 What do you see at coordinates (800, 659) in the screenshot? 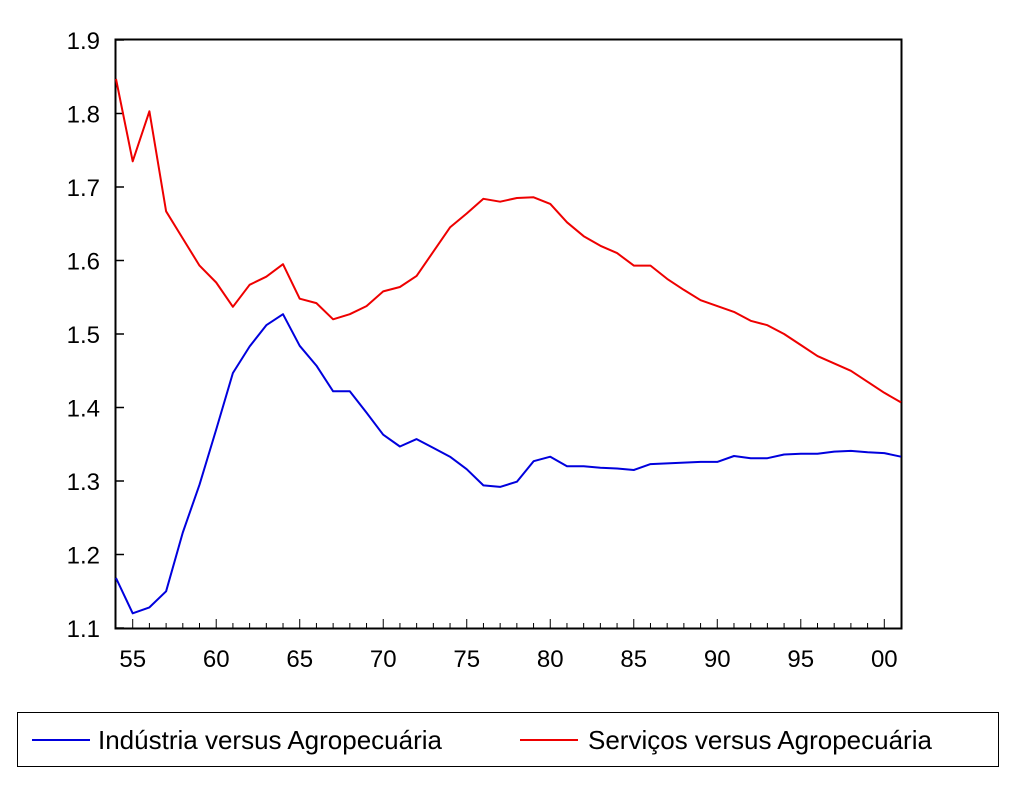
I see `x-tick-label: 95` at bounding box center [800, 659].